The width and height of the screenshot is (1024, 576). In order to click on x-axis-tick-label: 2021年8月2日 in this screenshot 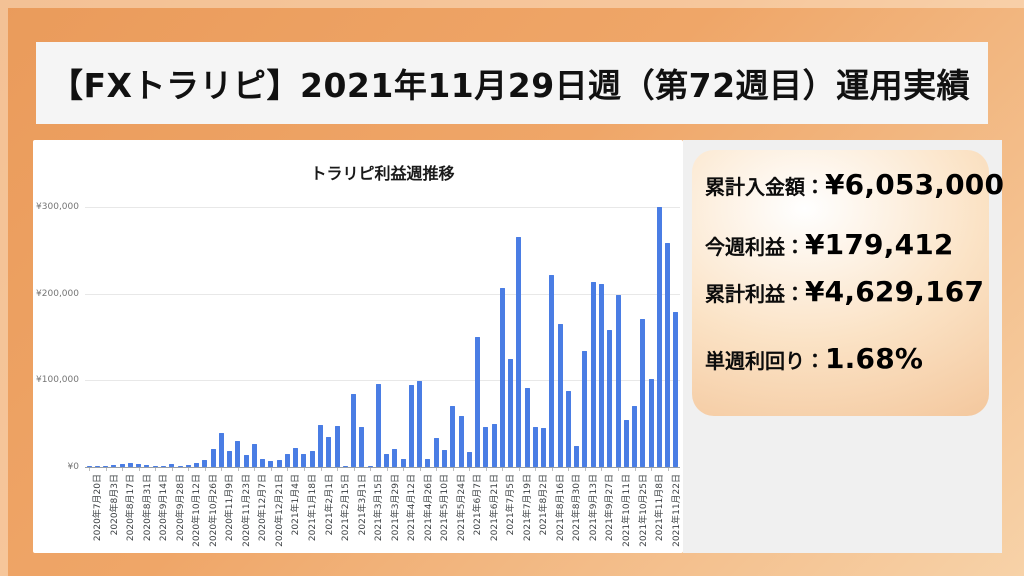, I will do `click(544, 505)`.